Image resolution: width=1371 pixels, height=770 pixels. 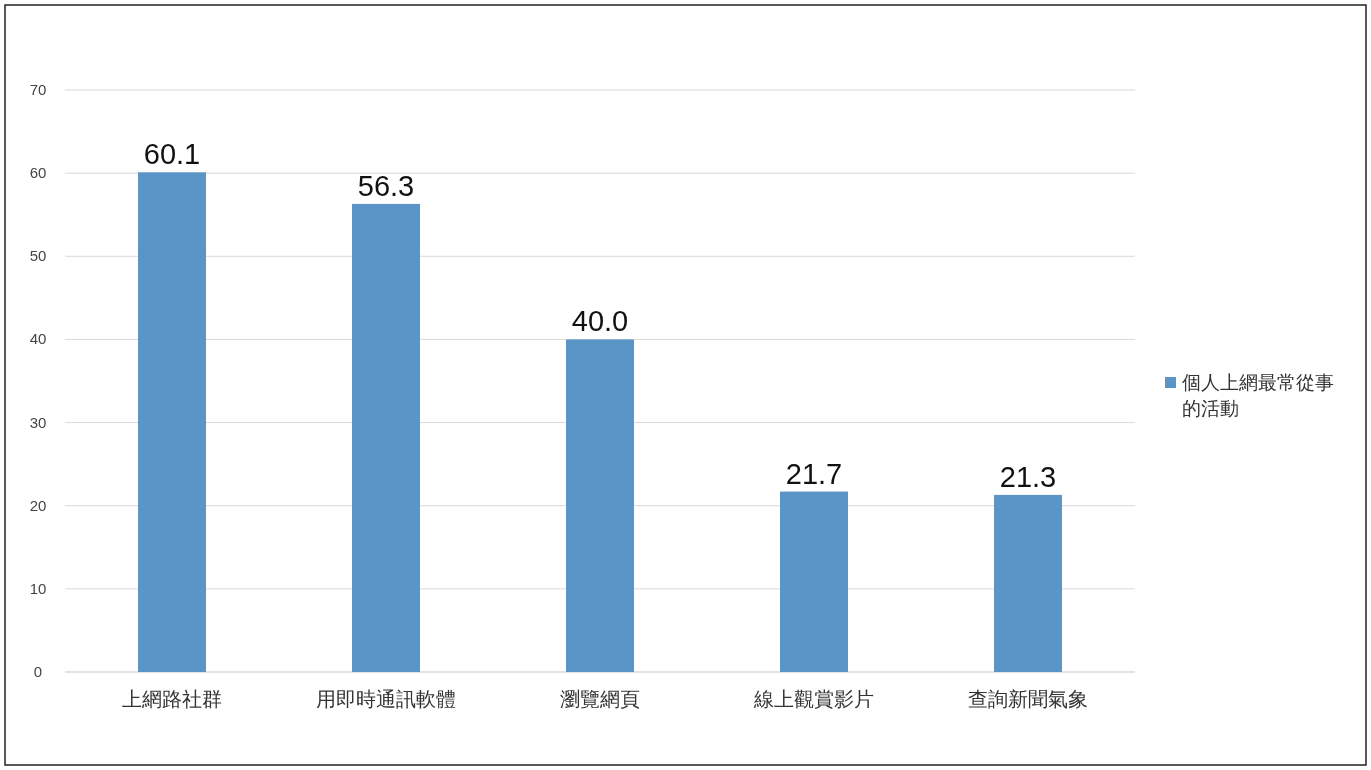 I want to click on text: 60.1, so click(x=172, y=154).